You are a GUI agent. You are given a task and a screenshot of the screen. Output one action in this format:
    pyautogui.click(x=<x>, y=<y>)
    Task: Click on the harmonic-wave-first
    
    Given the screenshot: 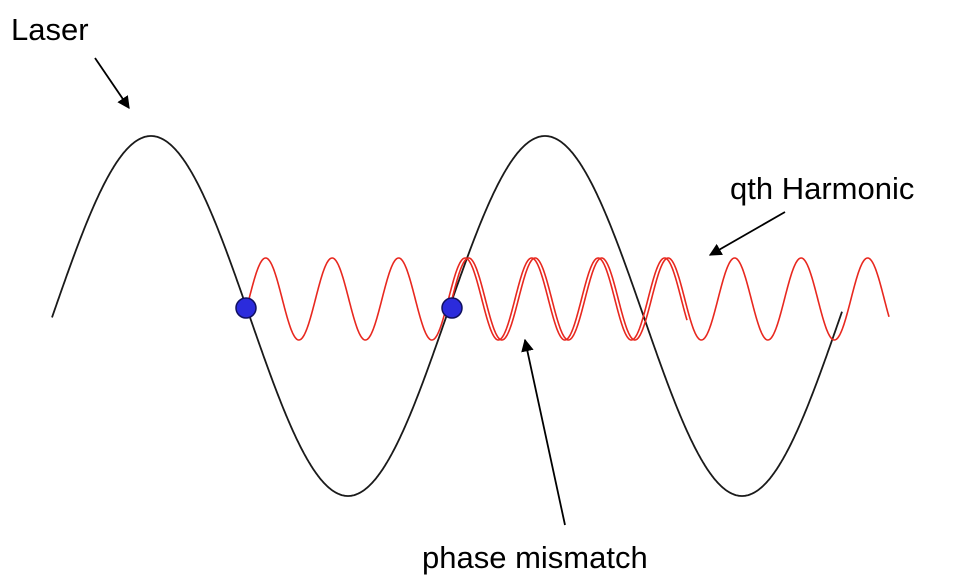 What is the action you would take?
    pyautogui.click(x=468, y=299)
    